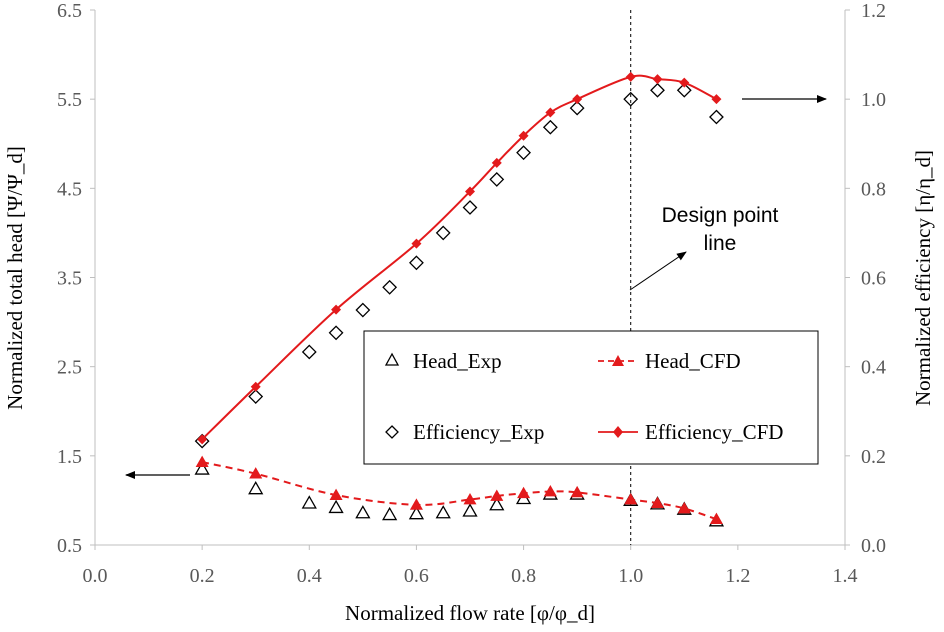 Image resolution: width=944 pixels, height=632 pixels. What do you see at coordinates (15, 278) in the screenshot?
I see `y-axis-left-title: Normalized total head [Ψ/Ψ_d]` at bounding box center [15, 278].